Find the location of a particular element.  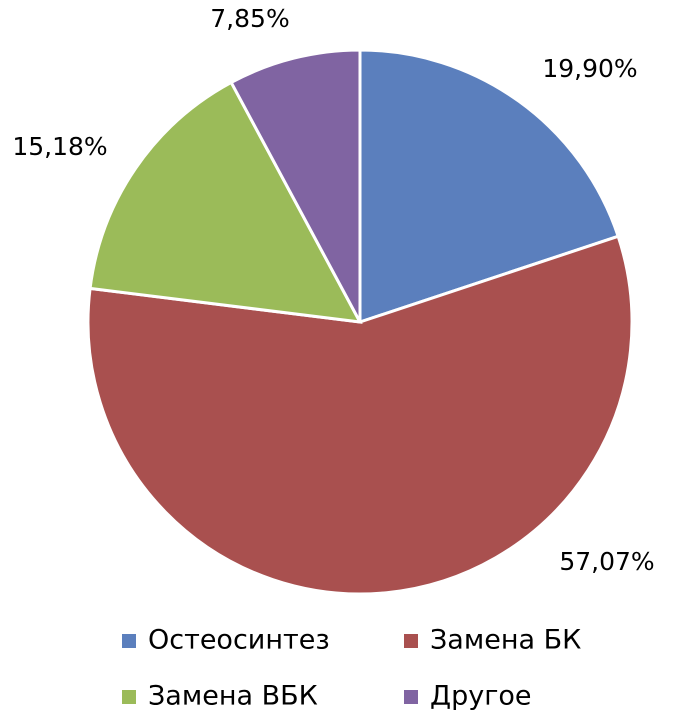

legend-label: Замена ВБК is located at coordinates (233, 696).